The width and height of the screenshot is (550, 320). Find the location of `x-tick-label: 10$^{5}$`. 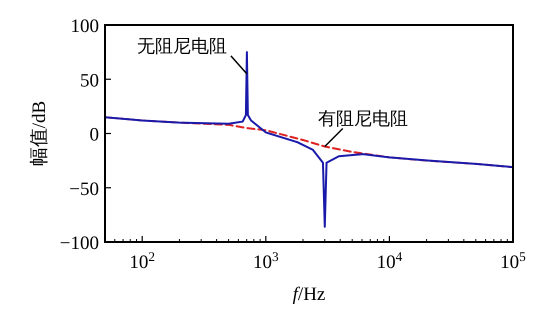

x-tick-label: 10$^{5}$ is located at coordinates (513, 260).